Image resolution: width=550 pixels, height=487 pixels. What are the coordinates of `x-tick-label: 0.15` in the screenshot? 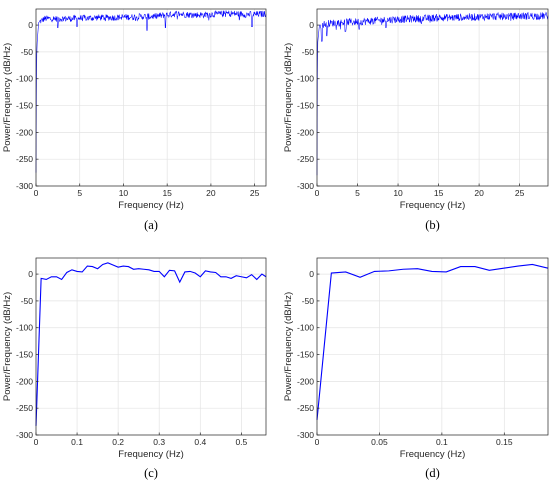 It's located at (504, 442).